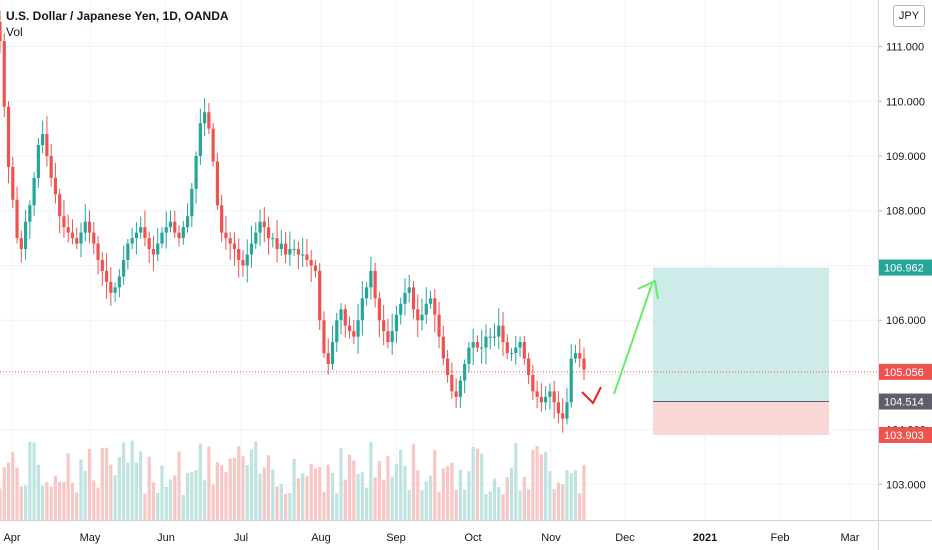 Image resolution: width=932 pixels, height=550 pixels. I want to click on target-zone, so click(741, 334).